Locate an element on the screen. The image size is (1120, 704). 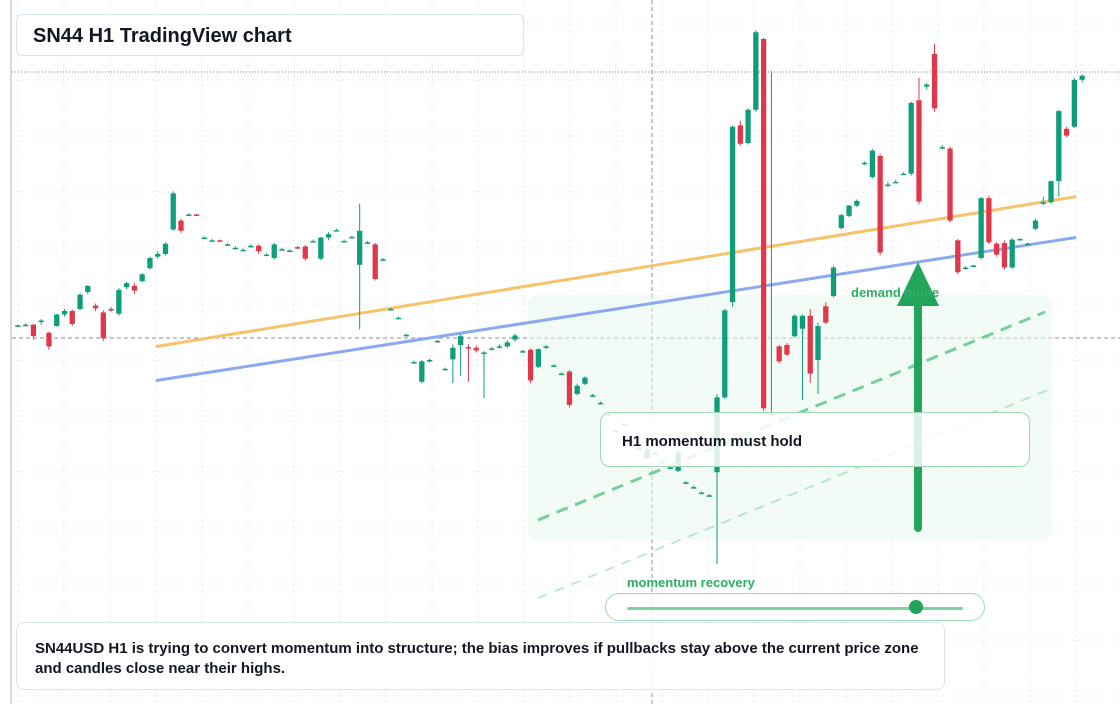
momentum-recovery-label: momentum recovery is located at coordinates (691, 582).